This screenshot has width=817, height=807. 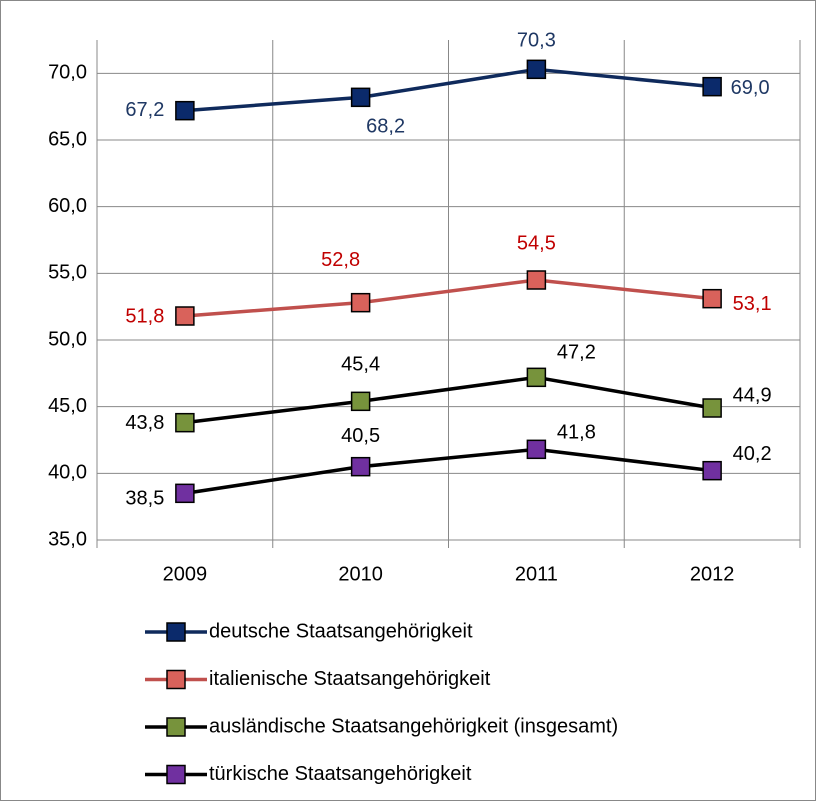 I want to click on data-label: 43,8, so click(x=144, y=423).